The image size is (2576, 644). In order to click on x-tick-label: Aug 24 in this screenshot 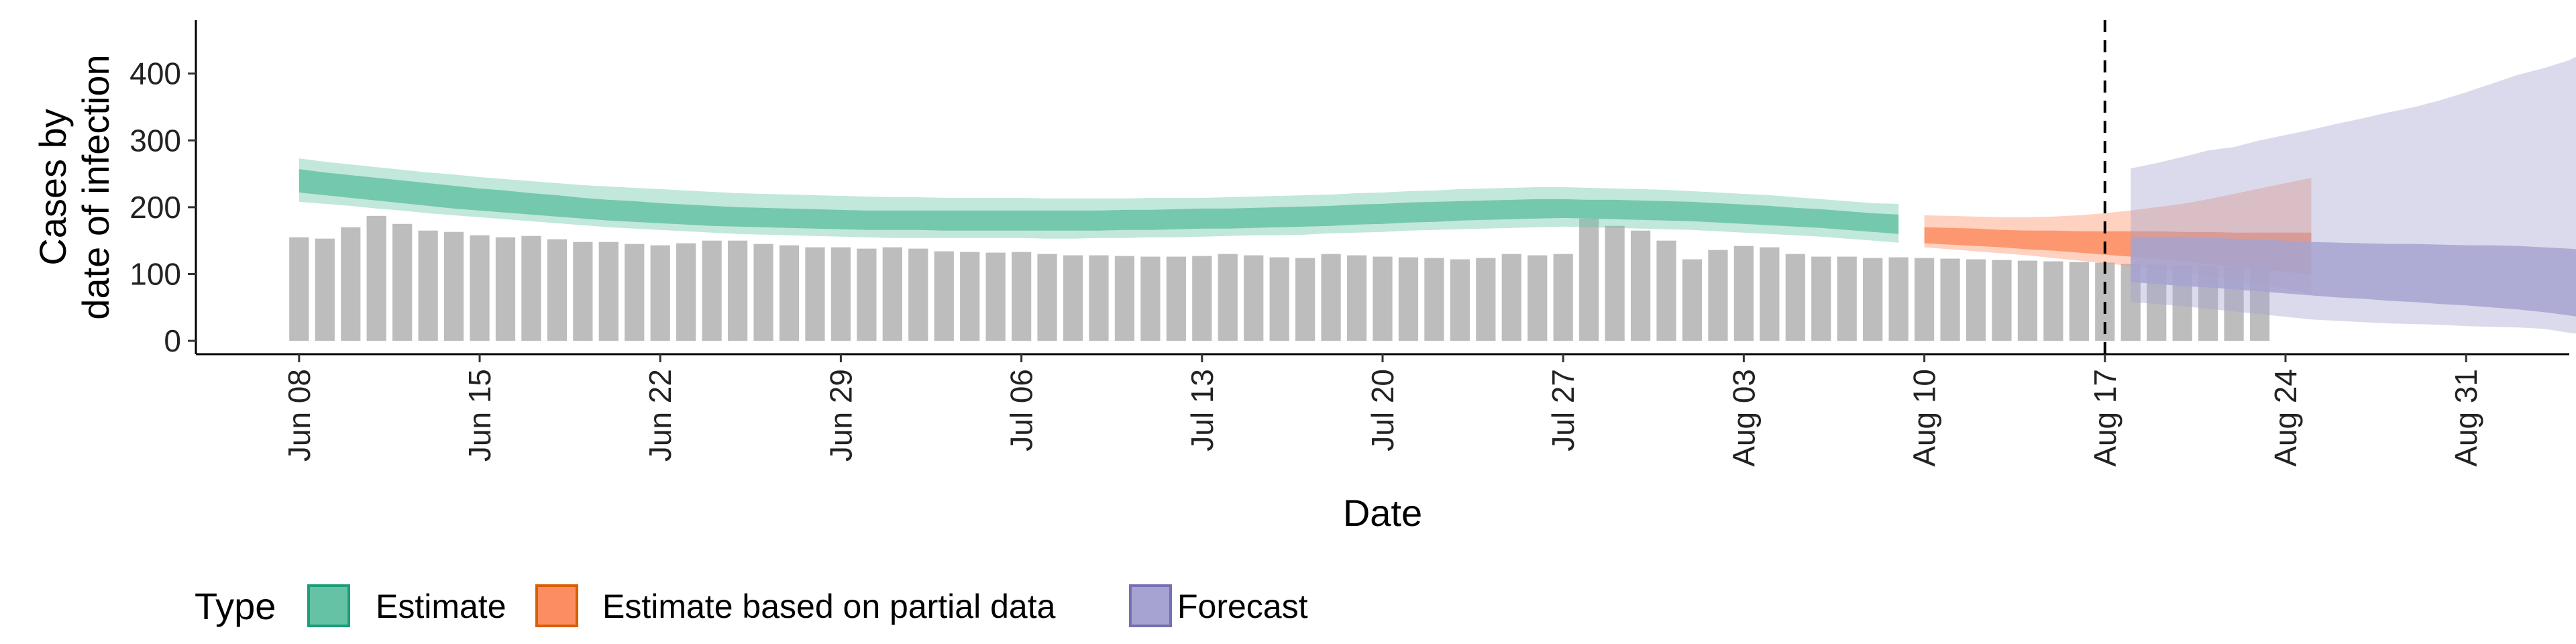, I will do `click(2285, 418)`.